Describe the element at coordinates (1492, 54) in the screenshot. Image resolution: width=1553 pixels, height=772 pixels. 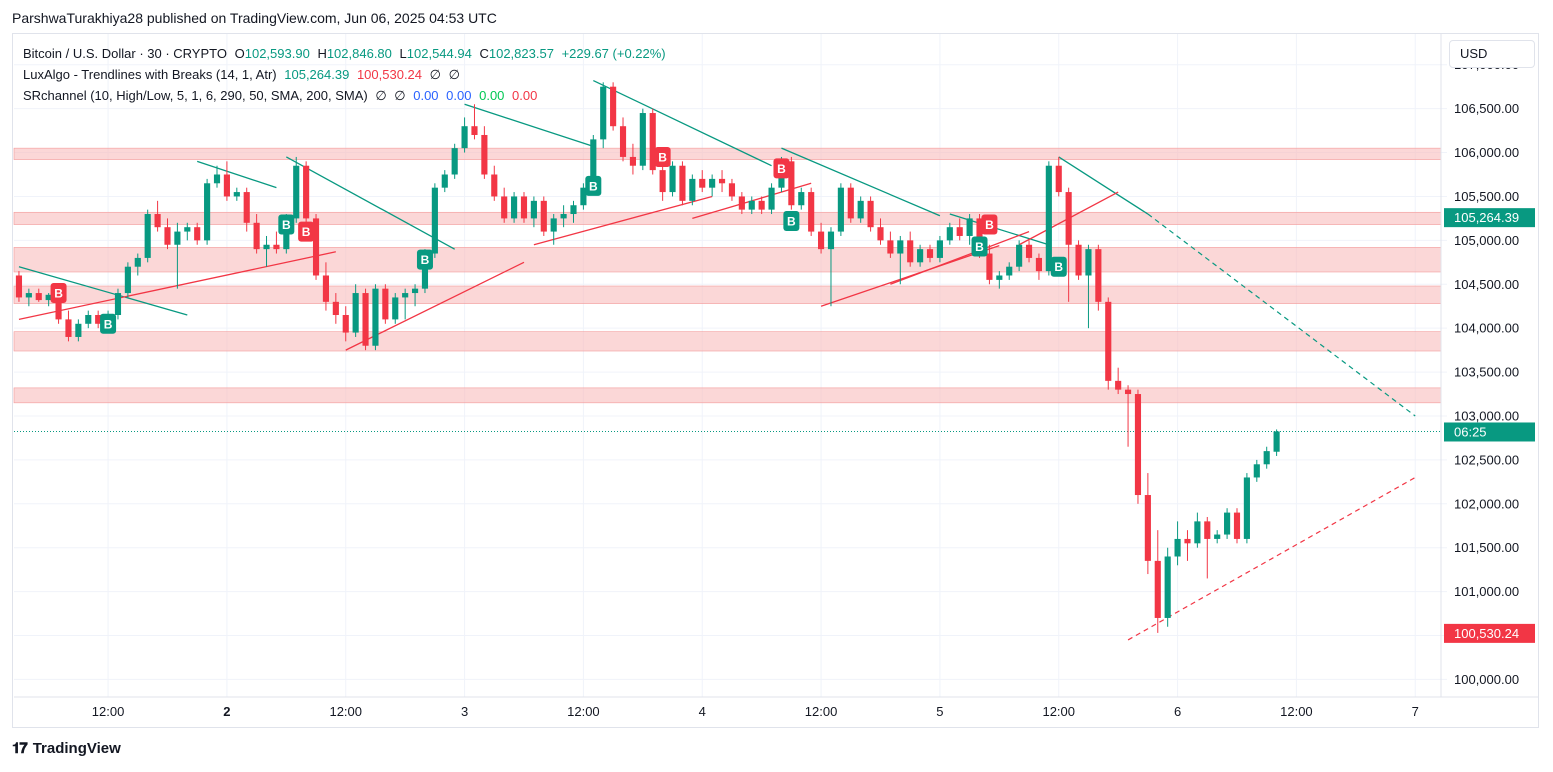
I see `currency-button: USD` at that location.